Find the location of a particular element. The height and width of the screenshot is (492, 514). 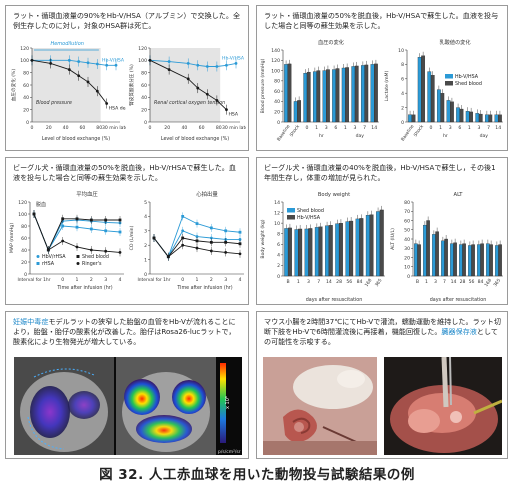

y-axis-label: Blood pressure (mmHg) is located at coordinates (263, 85).